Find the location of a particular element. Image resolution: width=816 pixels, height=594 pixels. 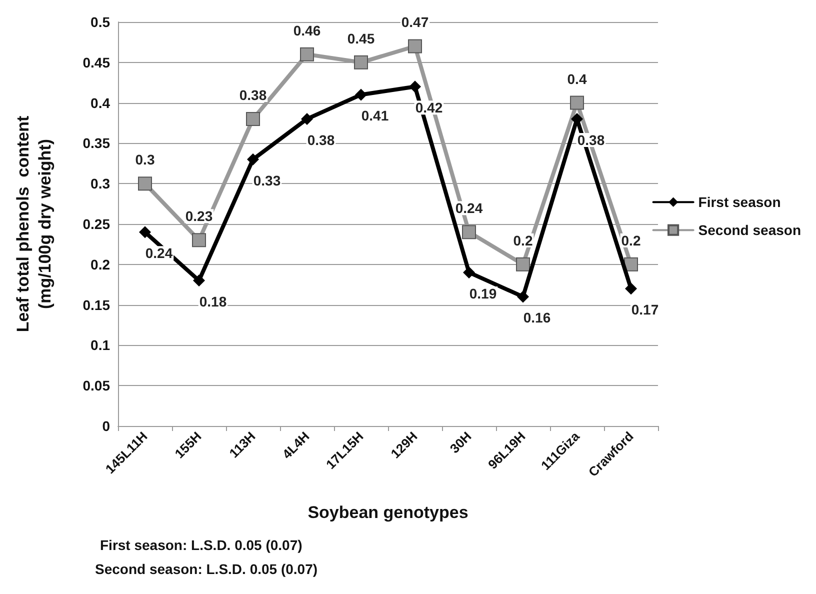

data-label: 0.42 is located at coordinates (429, 108).